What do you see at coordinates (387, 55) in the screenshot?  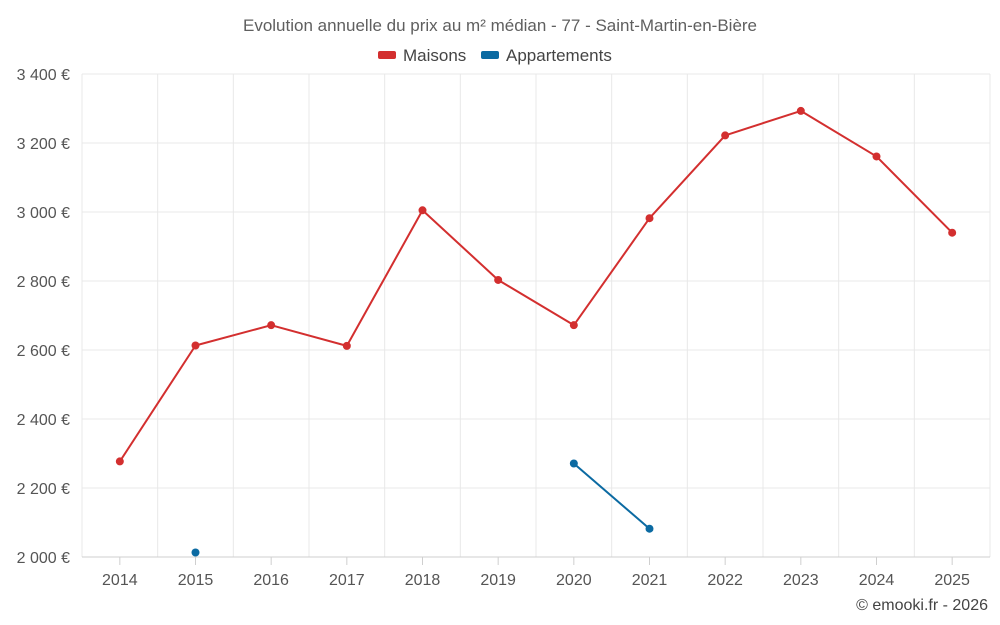 I see `legend-swatch-maisons` at bounding box center [387, 55].